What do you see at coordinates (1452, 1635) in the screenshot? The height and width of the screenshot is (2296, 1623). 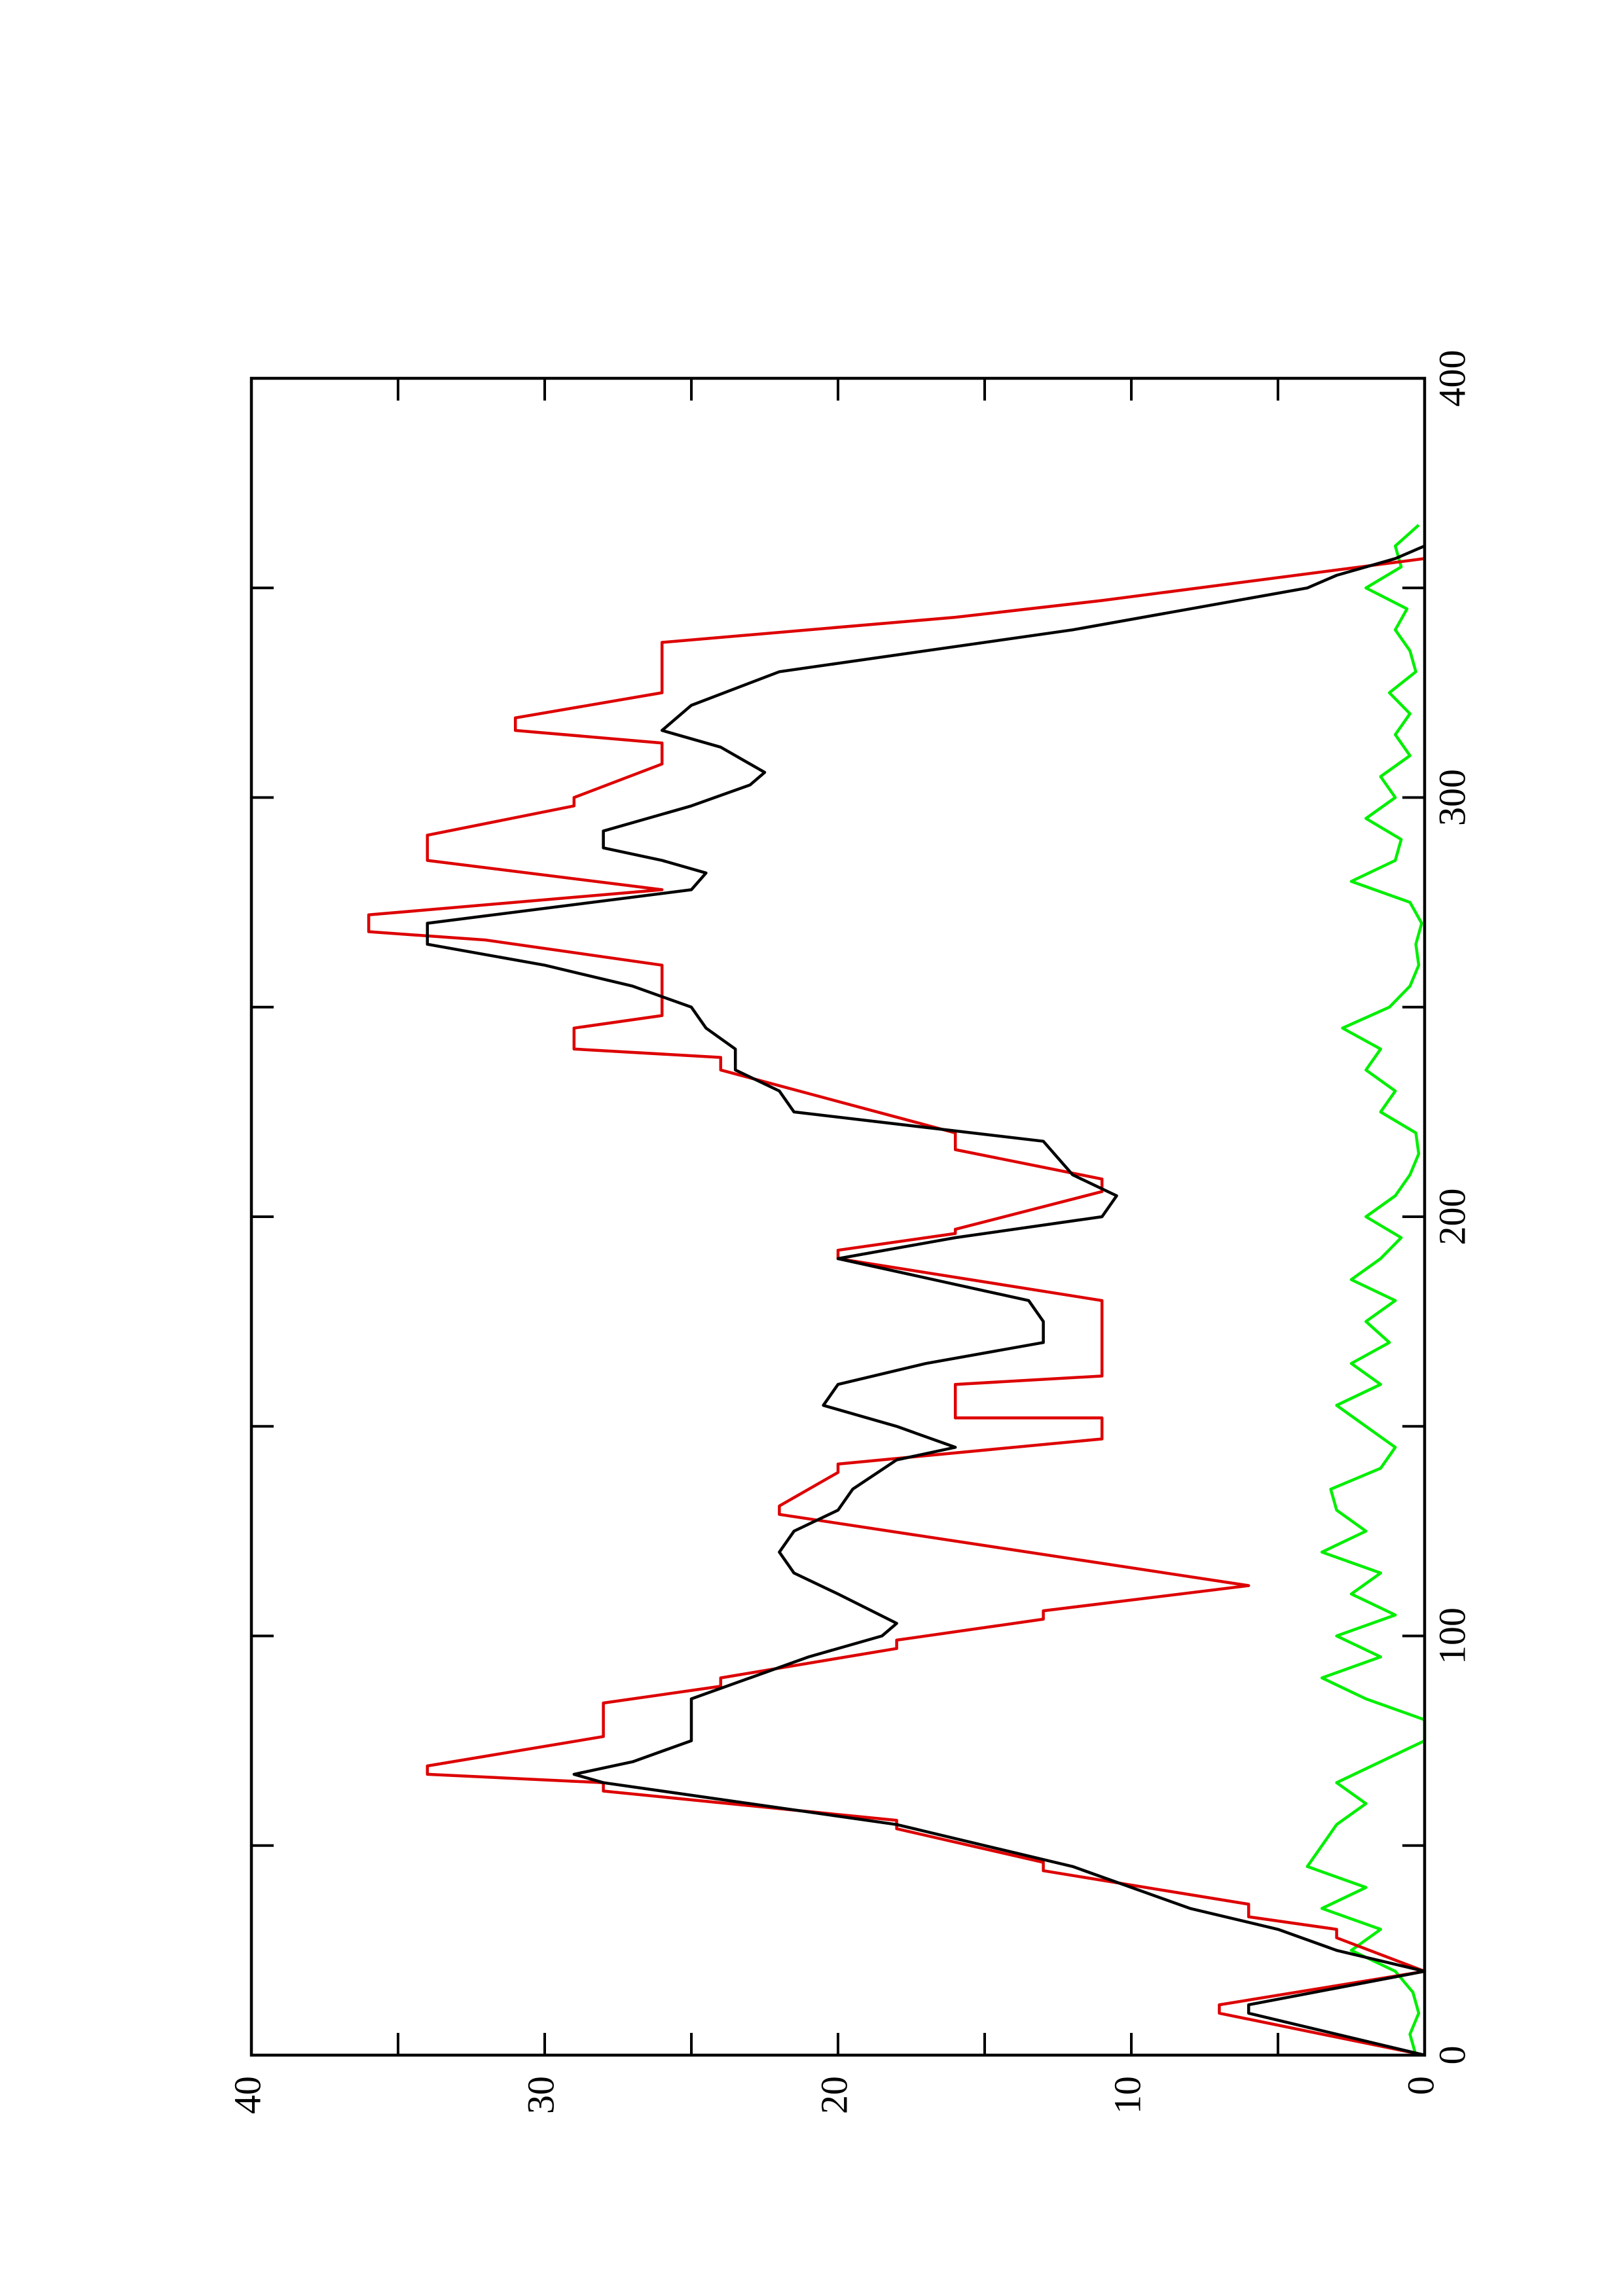 I see `x-tick-label: 100` at bounding box center [1452, 1635].